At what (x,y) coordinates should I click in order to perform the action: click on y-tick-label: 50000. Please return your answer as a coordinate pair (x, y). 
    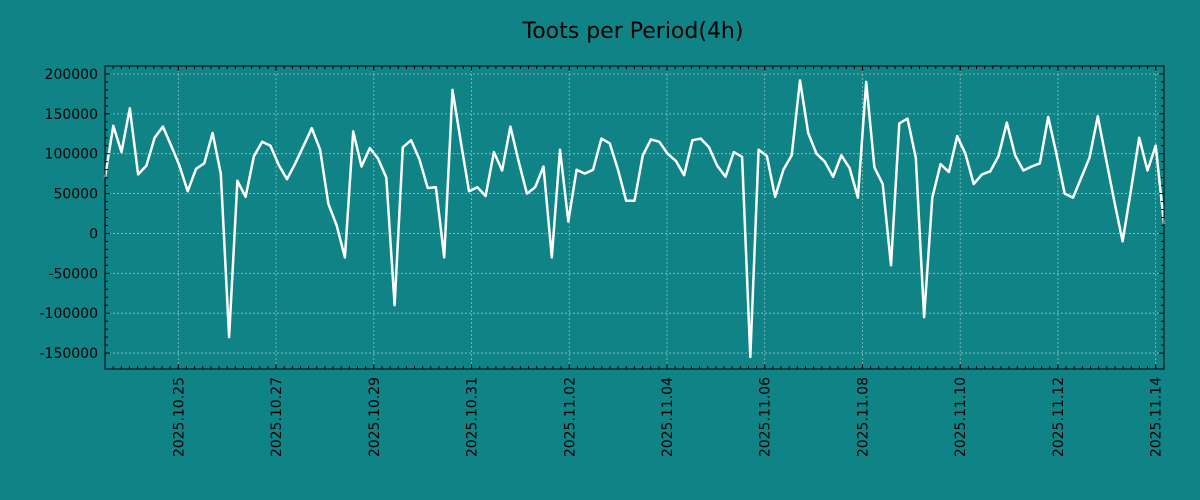
    Looking at the image, I should click on (75, 195).